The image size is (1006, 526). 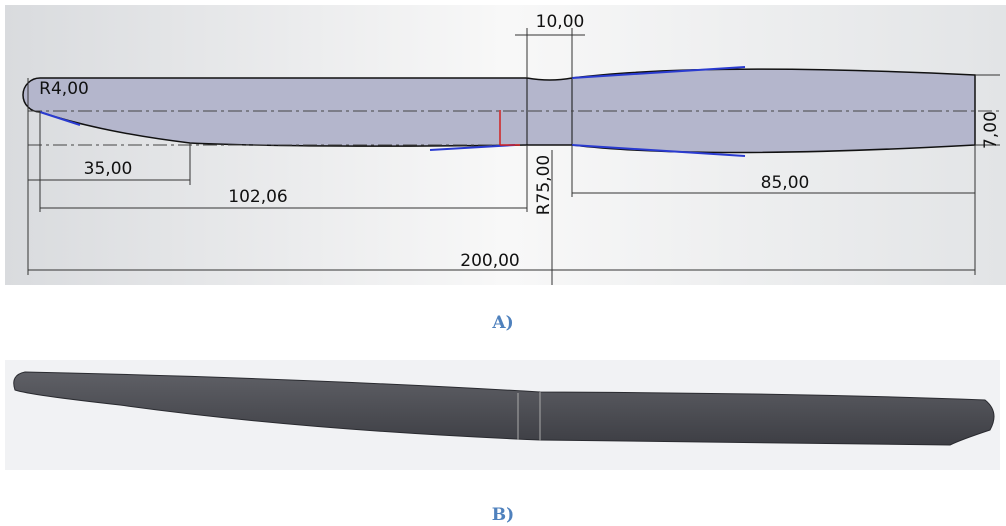 What do you see at coordinates (108, 169) in the screenshot?
I see `dimension: 35,00` at bounding box center [108, 169].